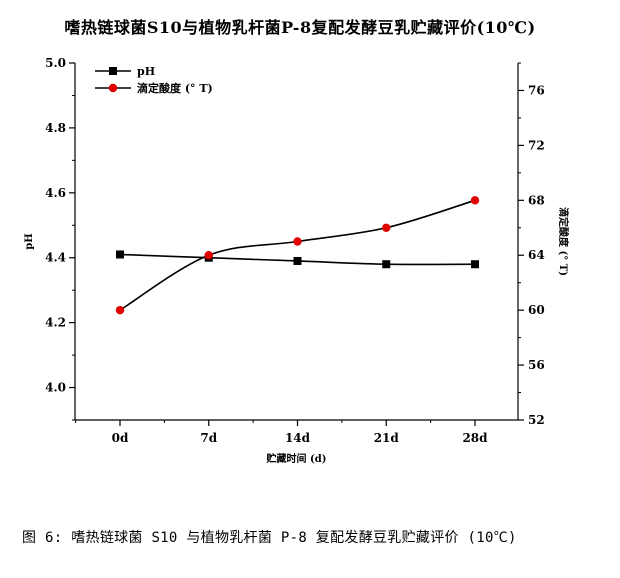  Describe the element at coordinates (536, 200) in the screenshot. I see `y-right-tick-label: 68` at that location.